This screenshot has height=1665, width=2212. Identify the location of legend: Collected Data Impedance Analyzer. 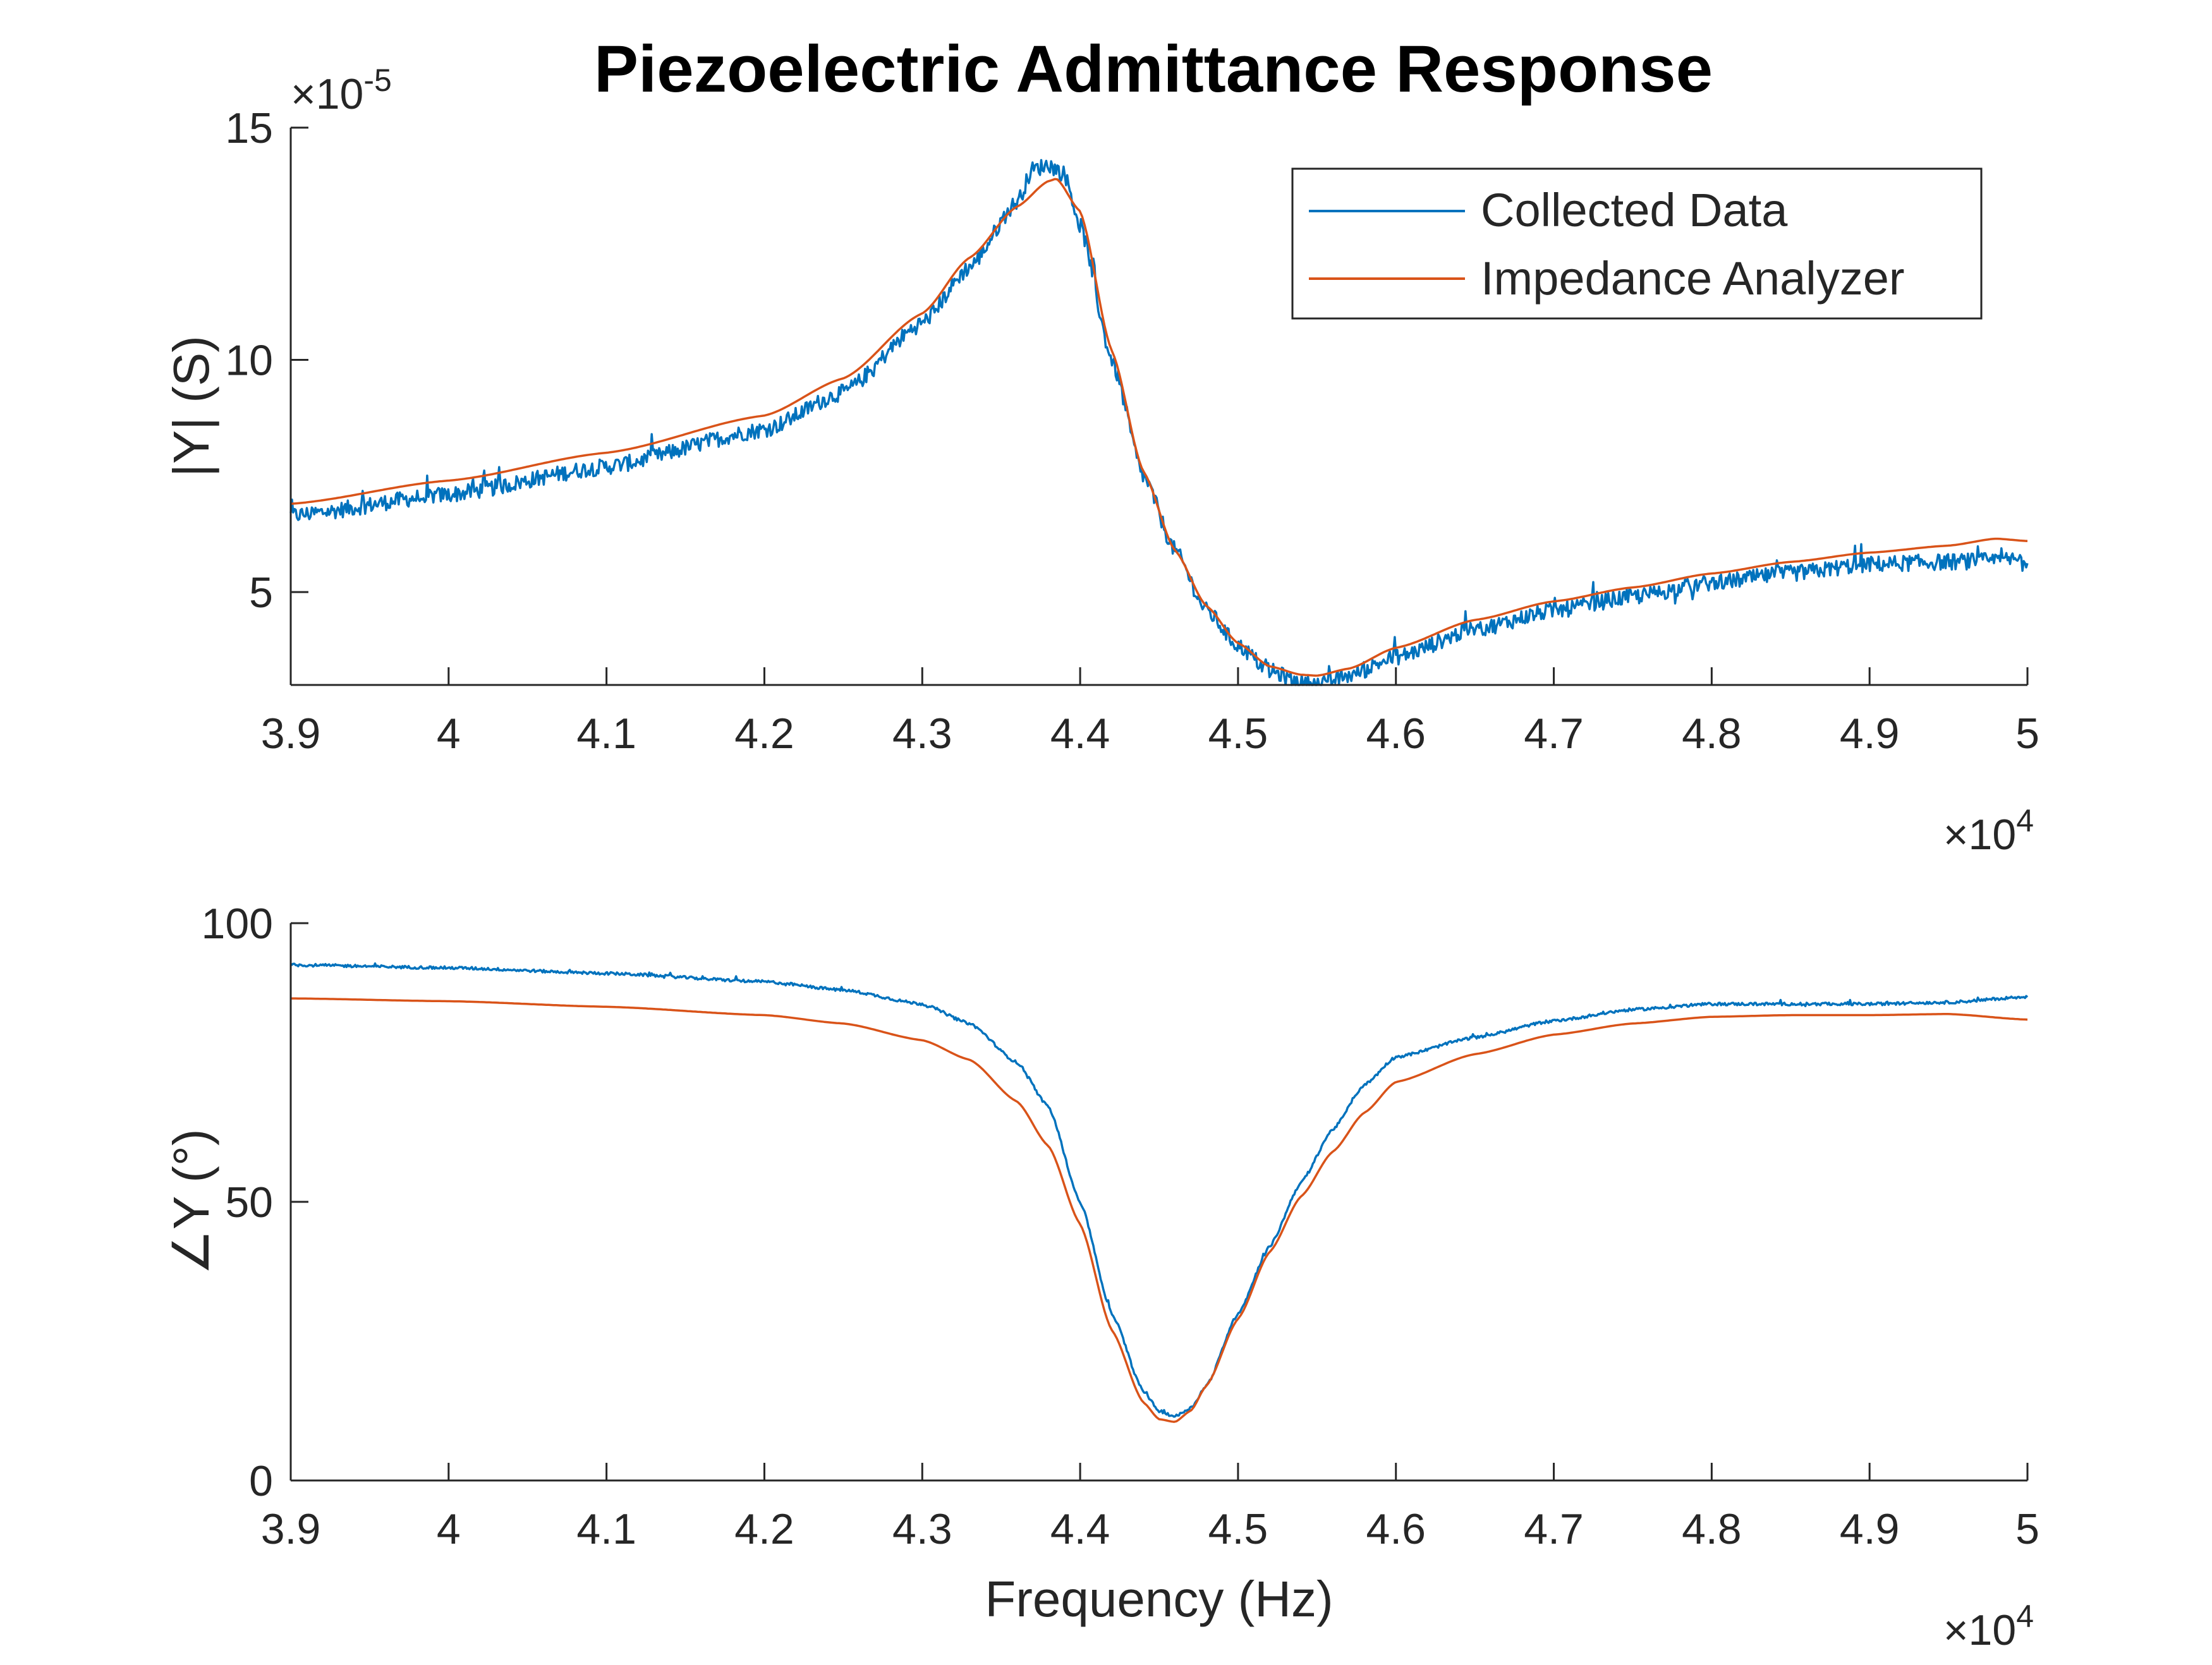
(1637, 243).